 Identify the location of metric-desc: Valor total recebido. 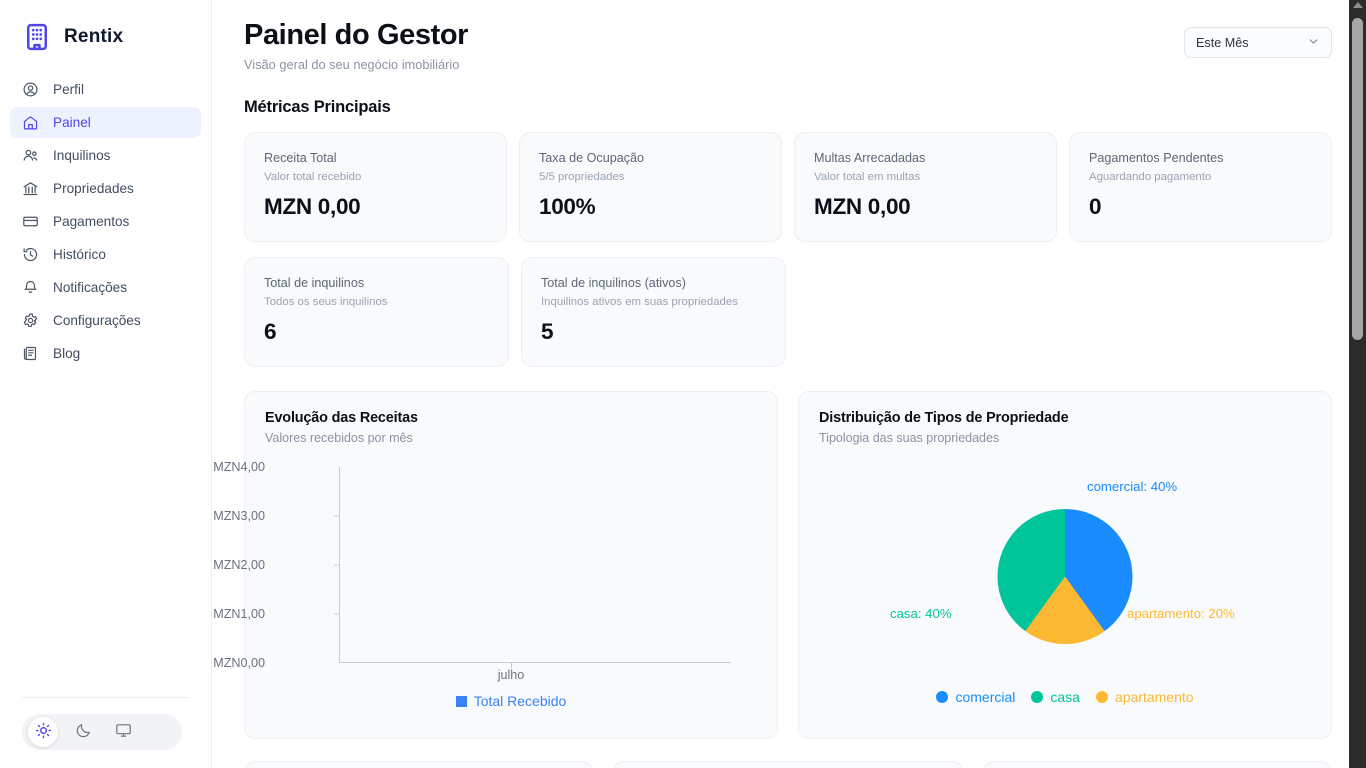
(313, 177).